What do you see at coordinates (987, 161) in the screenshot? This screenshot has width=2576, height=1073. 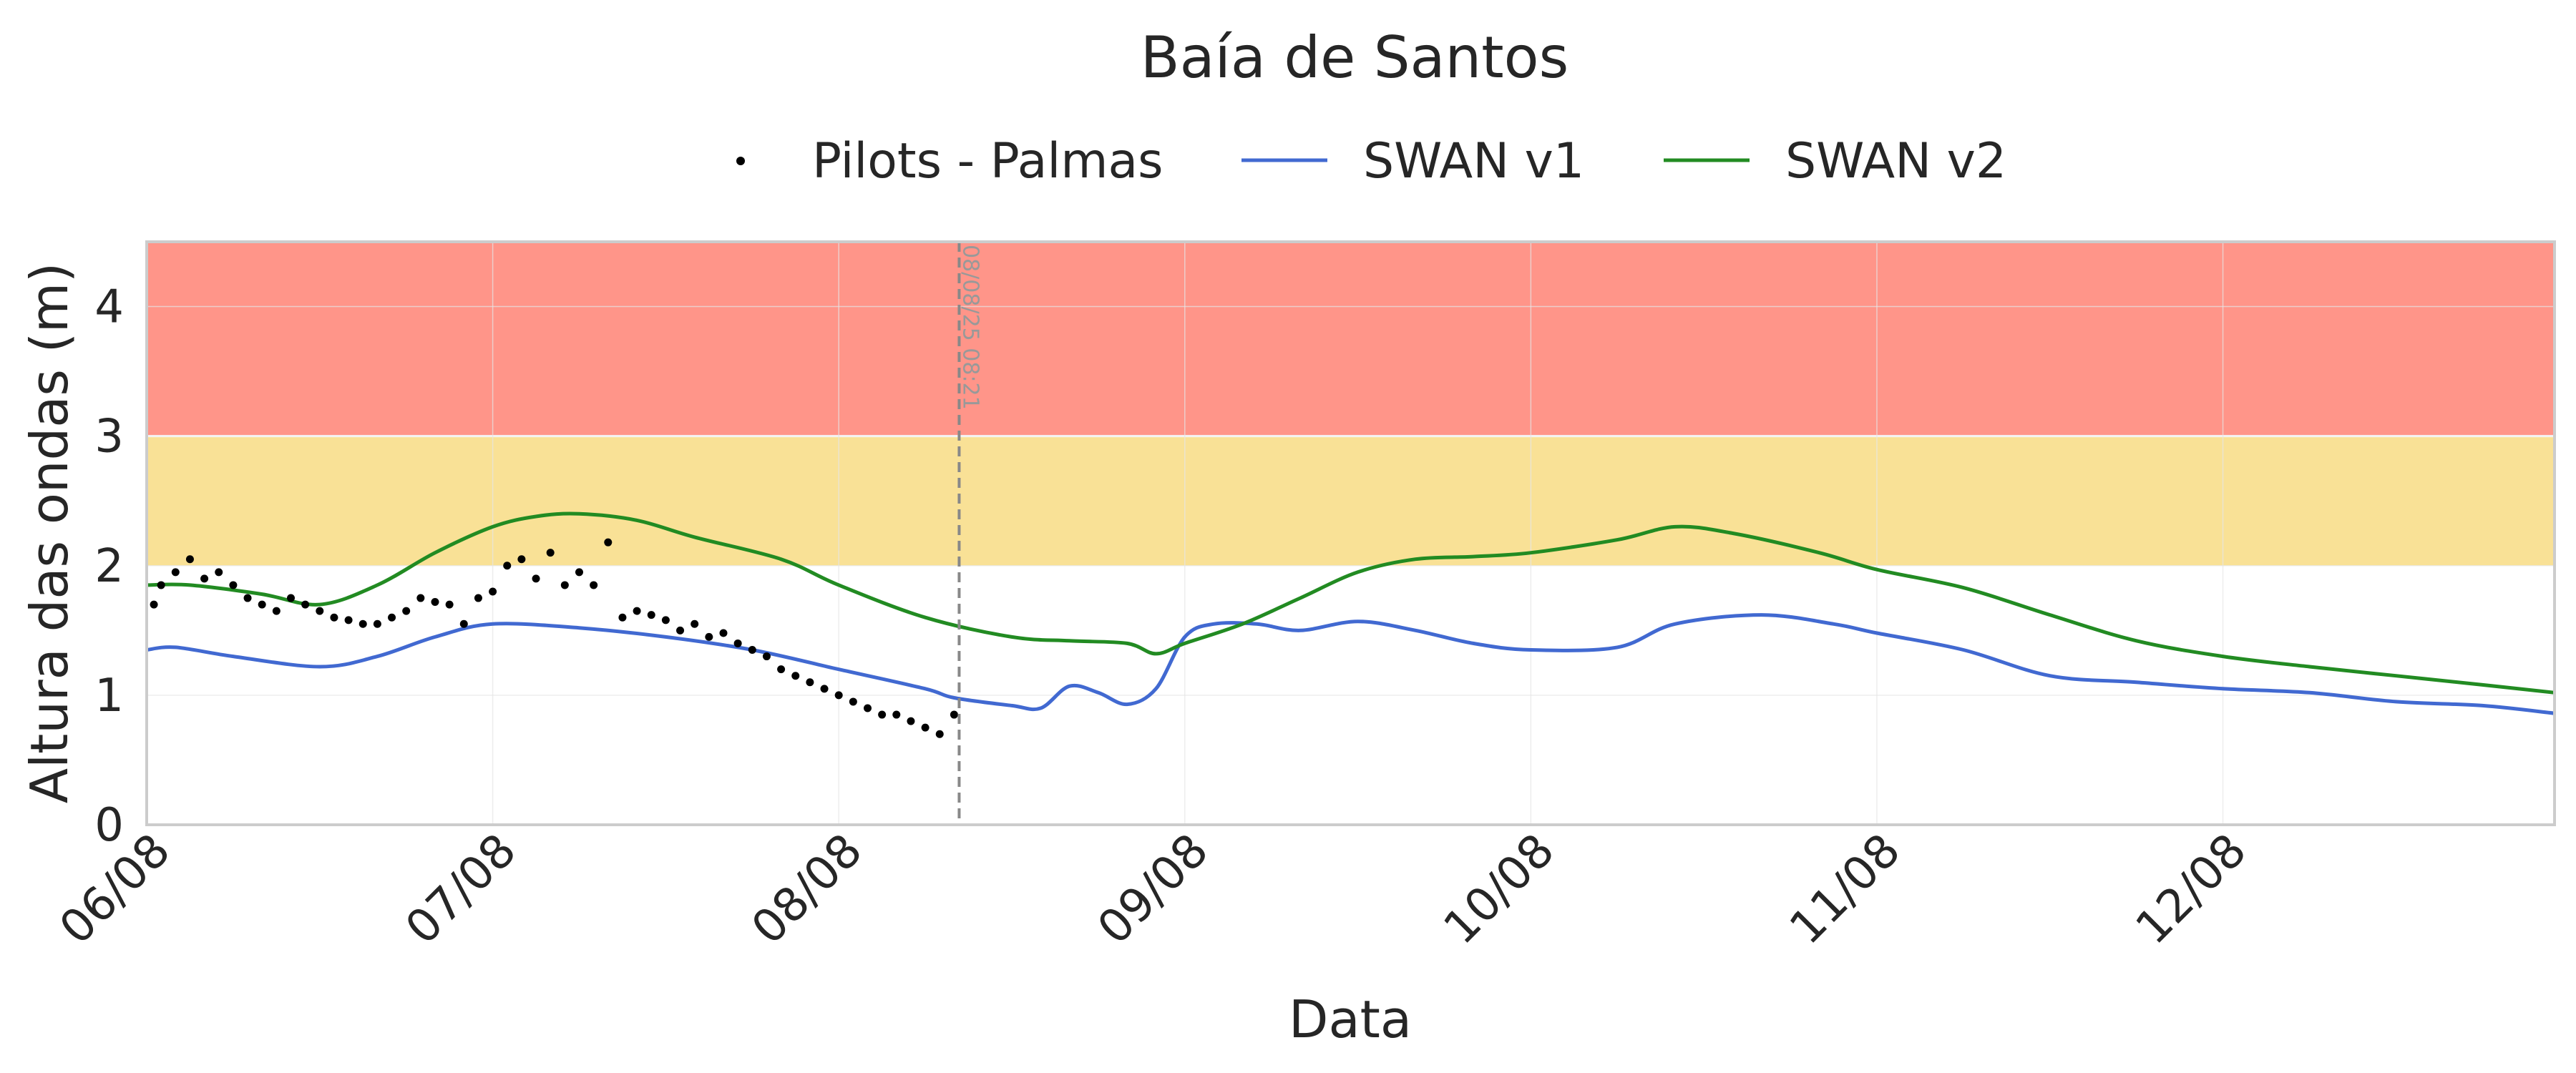 I see `legend-label-pilots: Pilots - Palmas` at bounding box center [987, 161].